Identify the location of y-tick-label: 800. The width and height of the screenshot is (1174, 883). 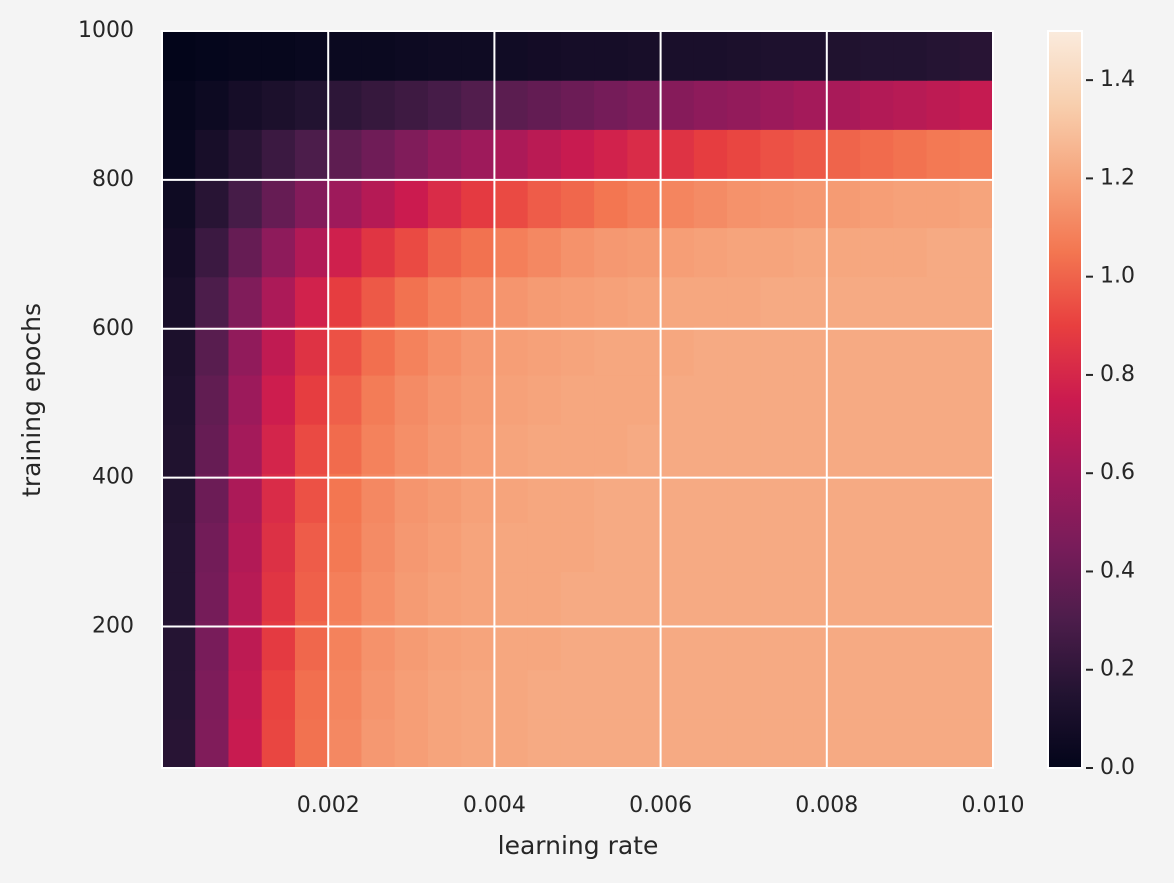
(113, 179).